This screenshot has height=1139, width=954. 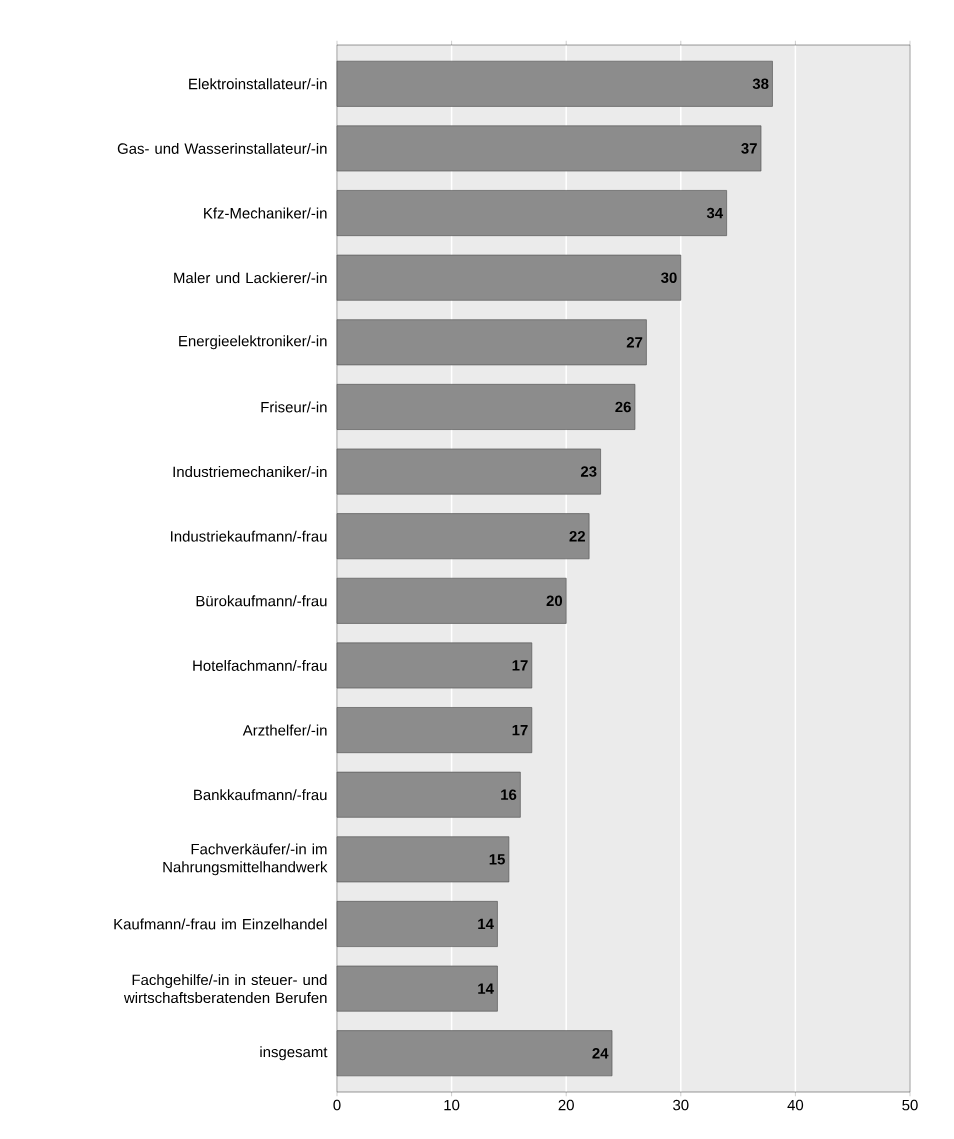 What do you see at coordinates (260, 795) in the screenshot?
I see `y-tick-label: Bankkaufmann/-frau` at bounding box center [260, 795].